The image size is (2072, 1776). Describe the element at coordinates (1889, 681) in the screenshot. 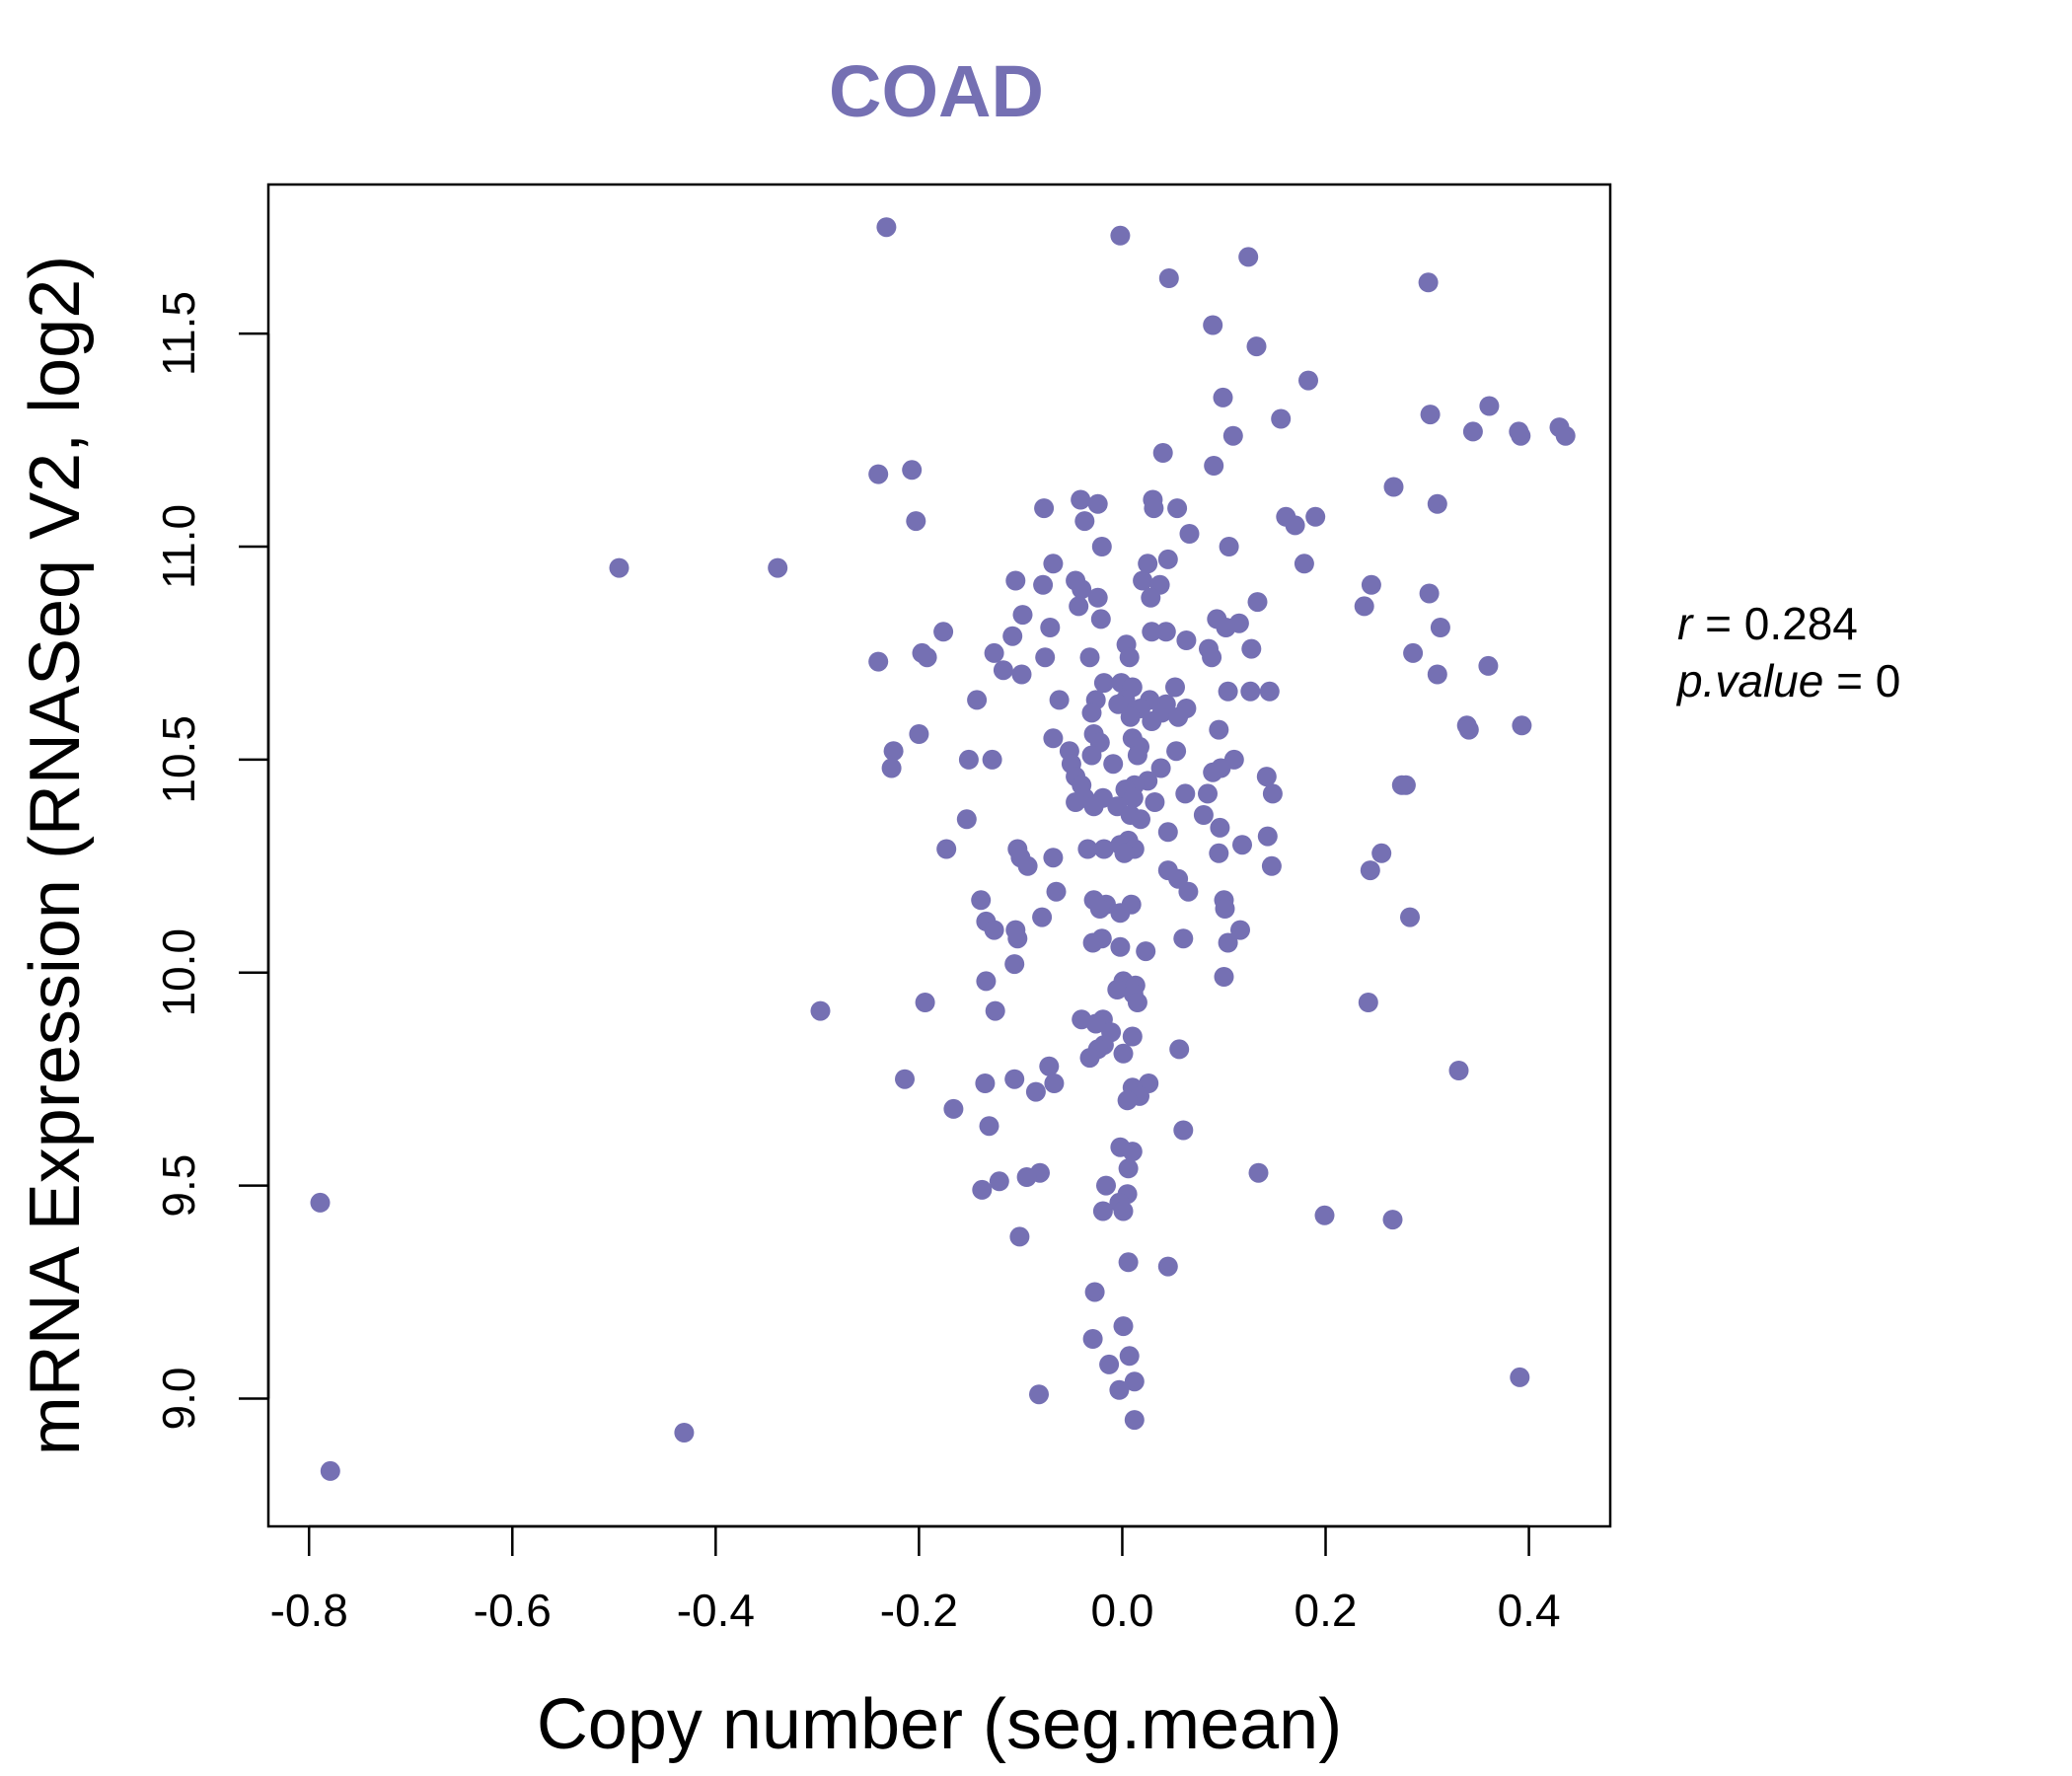

I see `p-value: 0` at that location.